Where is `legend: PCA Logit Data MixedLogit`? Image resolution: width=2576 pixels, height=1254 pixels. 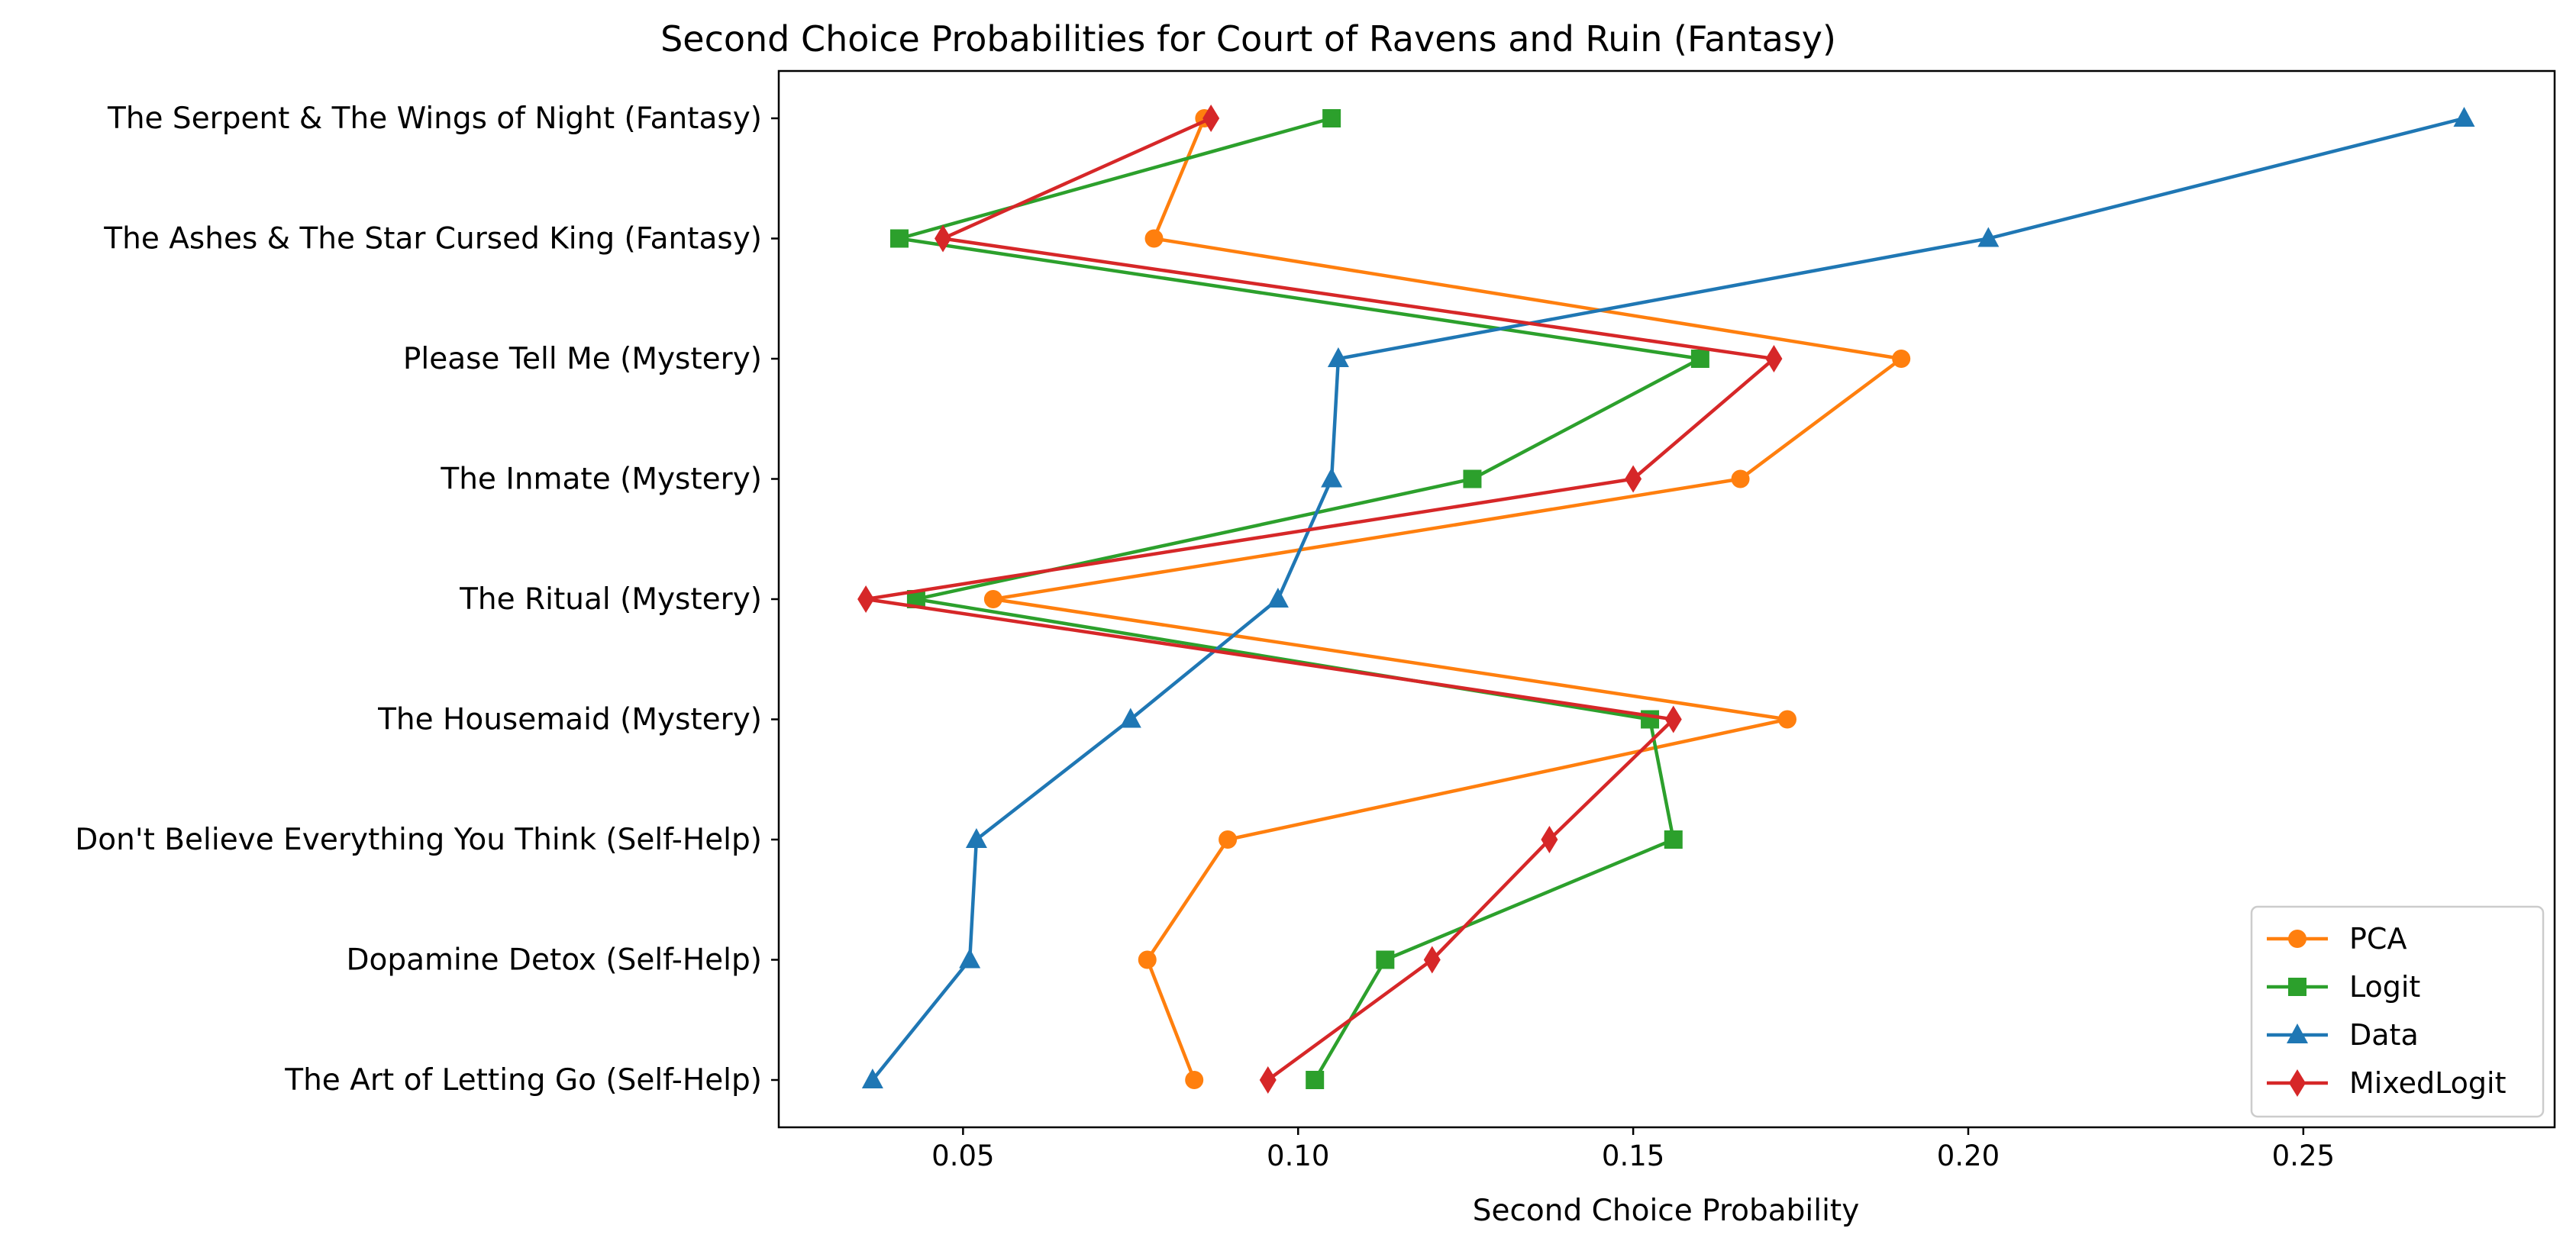 legend: PCA Logit Data MixedLogit is located at coordinates (2397, 1011).